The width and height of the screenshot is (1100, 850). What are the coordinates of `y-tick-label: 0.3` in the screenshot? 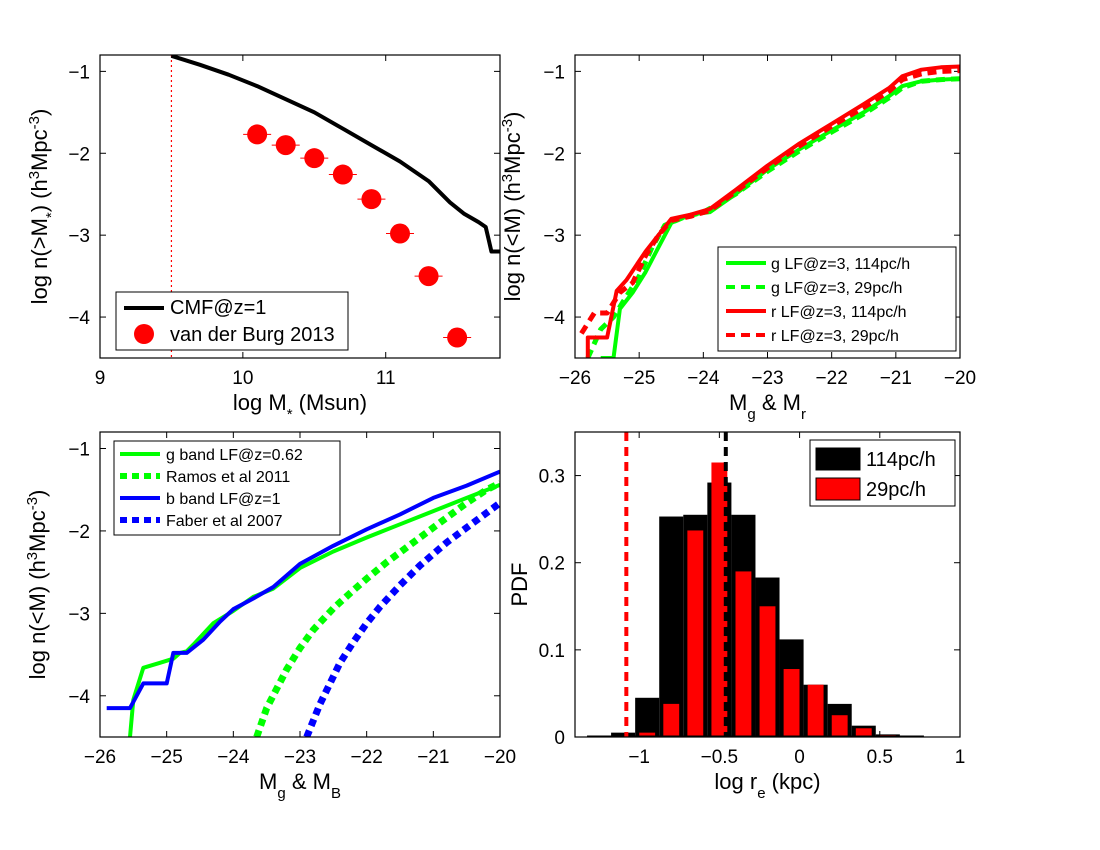 It's located at (552, 477).